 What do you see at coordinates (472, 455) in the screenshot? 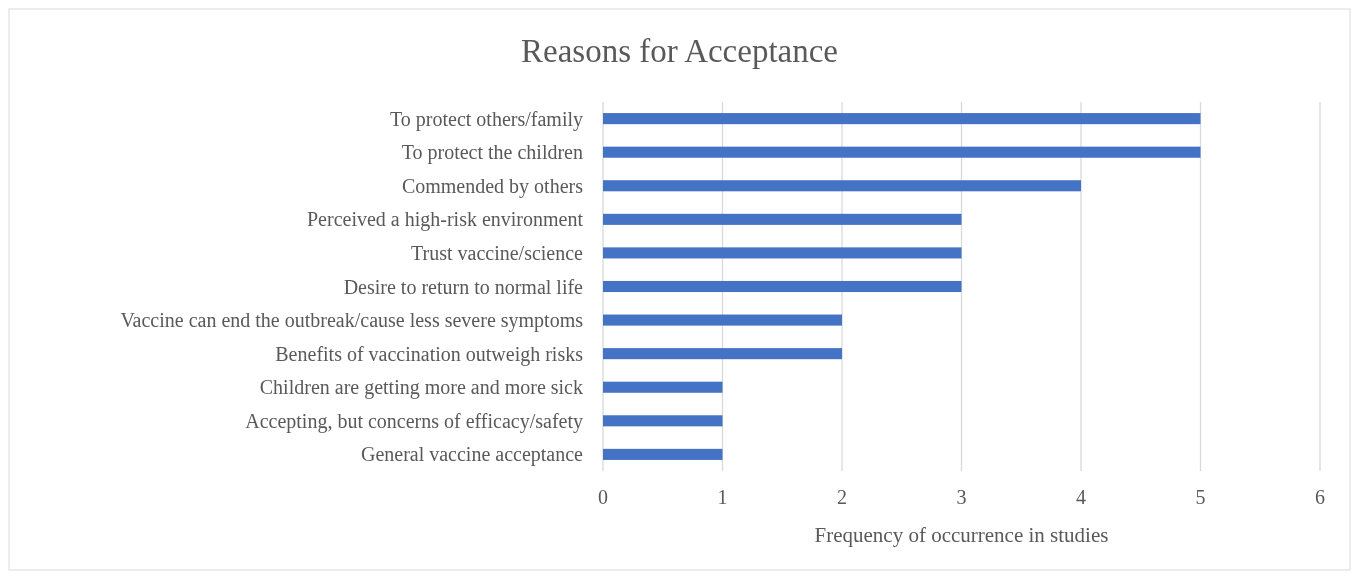
I see `y-tick-label: General vaccine acceptance` at bounding box center [472, 455].